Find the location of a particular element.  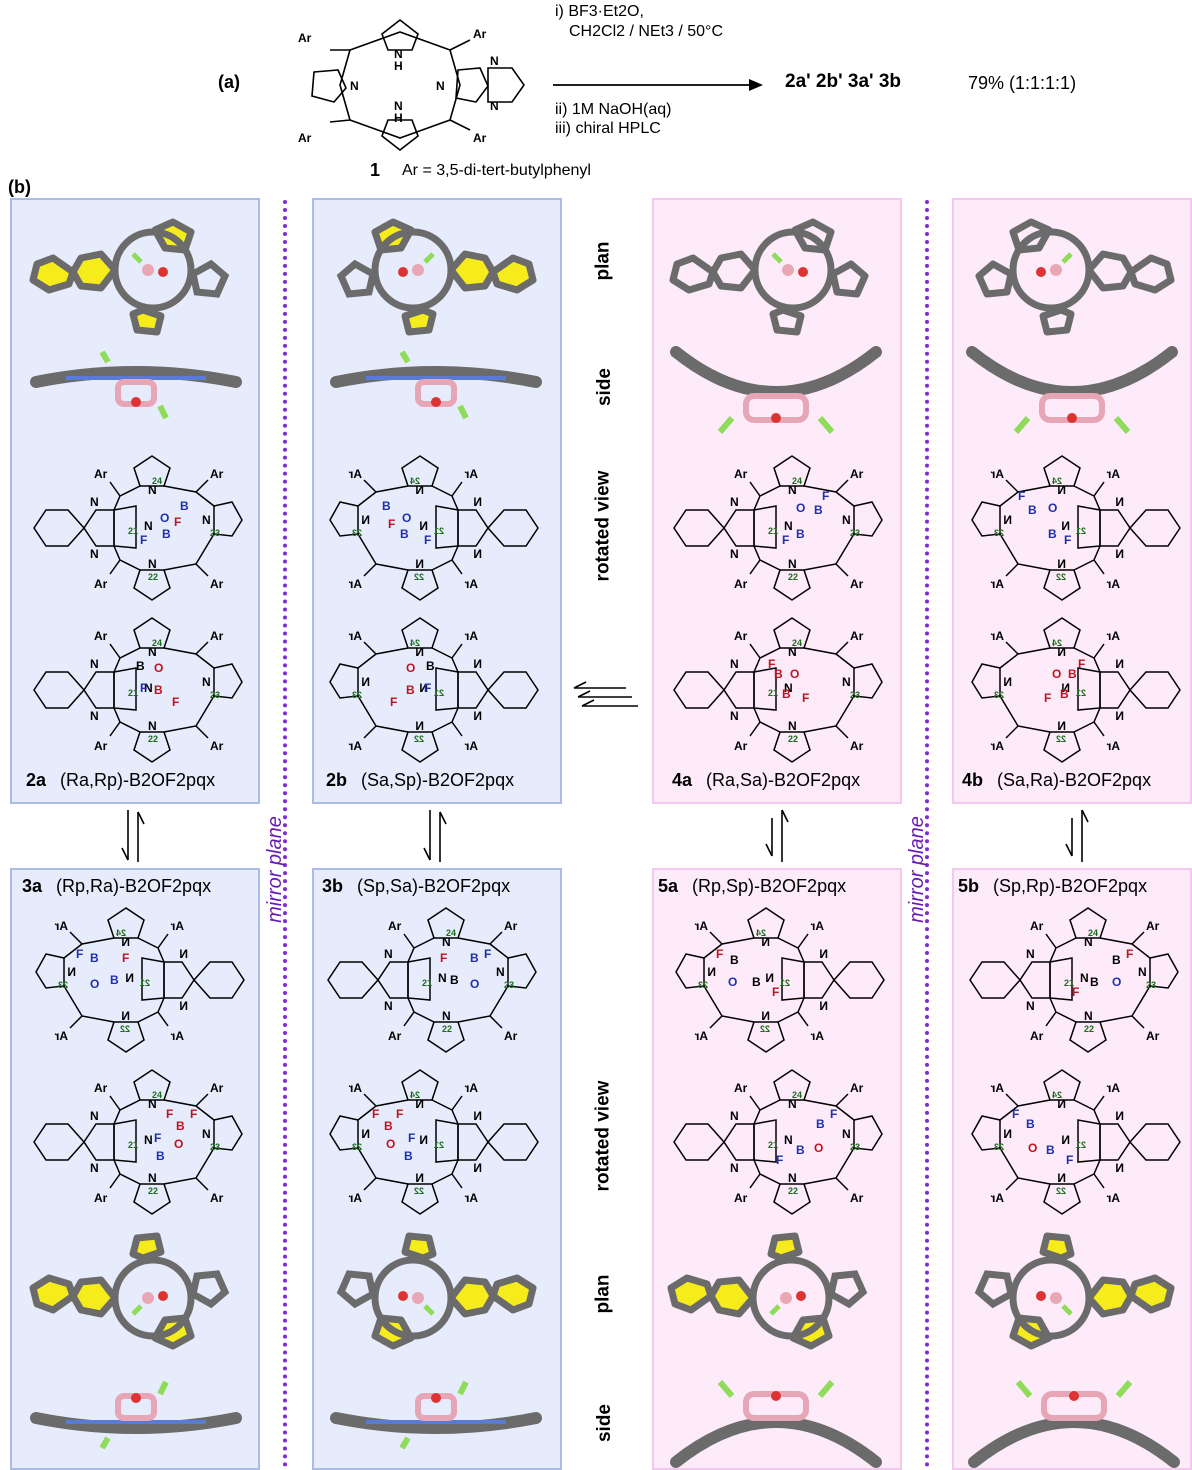

caption-2a-number: 2a is located at coordinates (36, 780).